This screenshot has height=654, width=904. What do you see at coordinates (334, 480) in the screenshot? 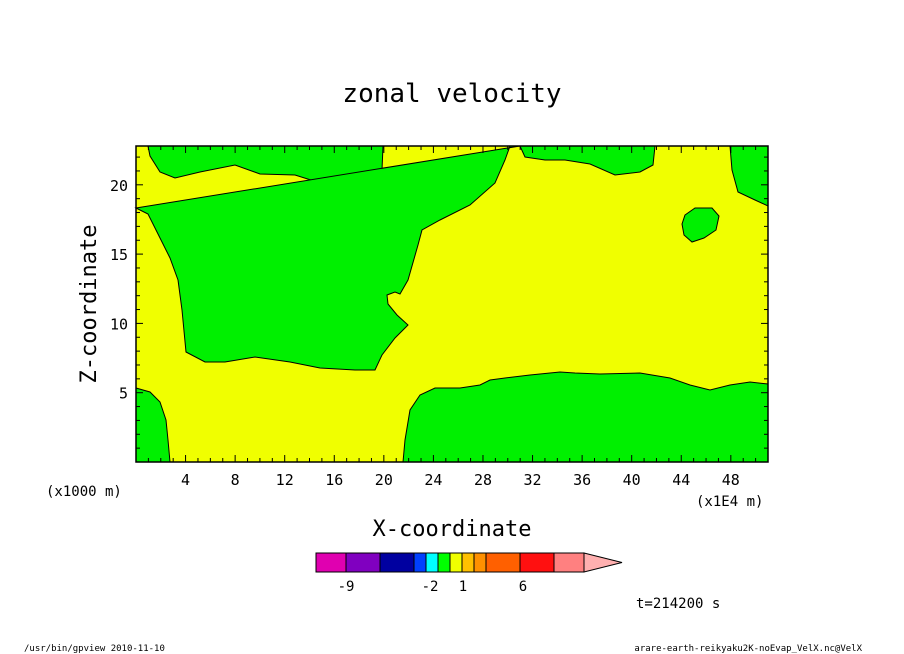
I see `x-tick-label: 16` at bounding box center [334, 480].